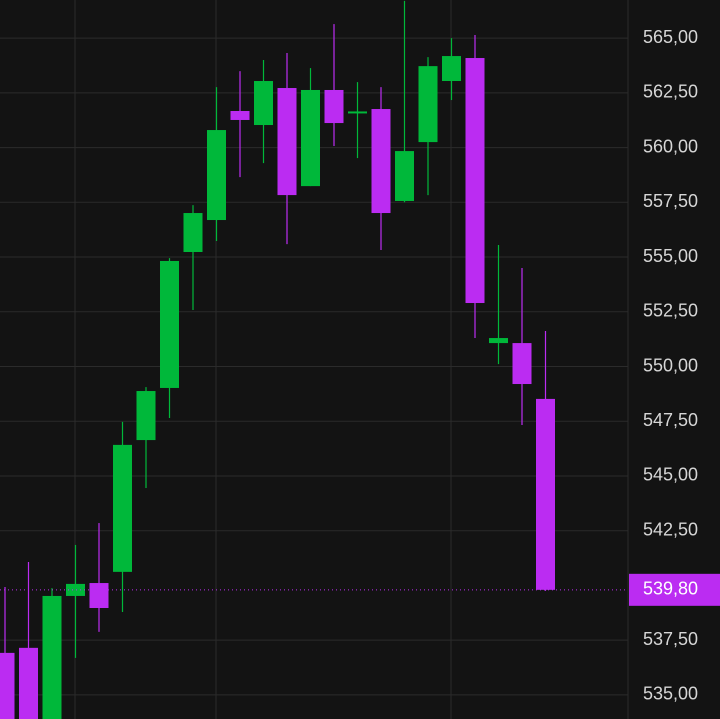 Image resolution: width=720 pixels, height=719 pixels. What do you see at coordinates (670, 92) in the screenshot?
I see `y-tick-label: 562,50` at bounding box center [670, 92].